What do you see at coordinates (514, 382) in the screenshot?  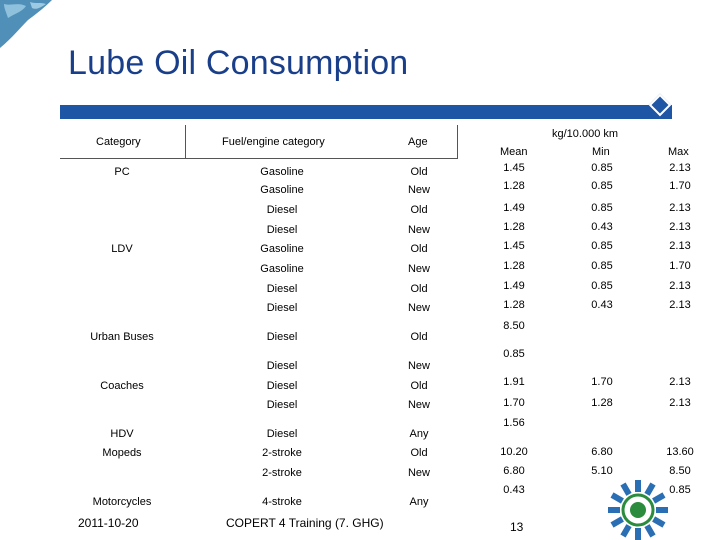 I see `cell-mean: 1.91` at bounding box center [514, 382].